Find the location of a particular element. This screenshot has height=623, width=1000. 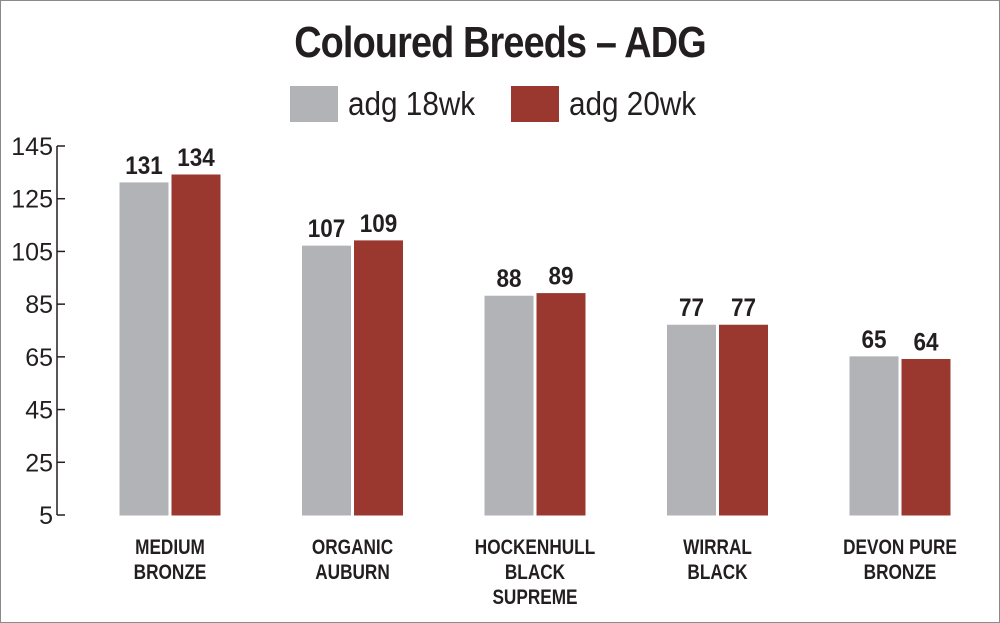

category-label-2-1: BLACK is located at coordinates (535, 573).